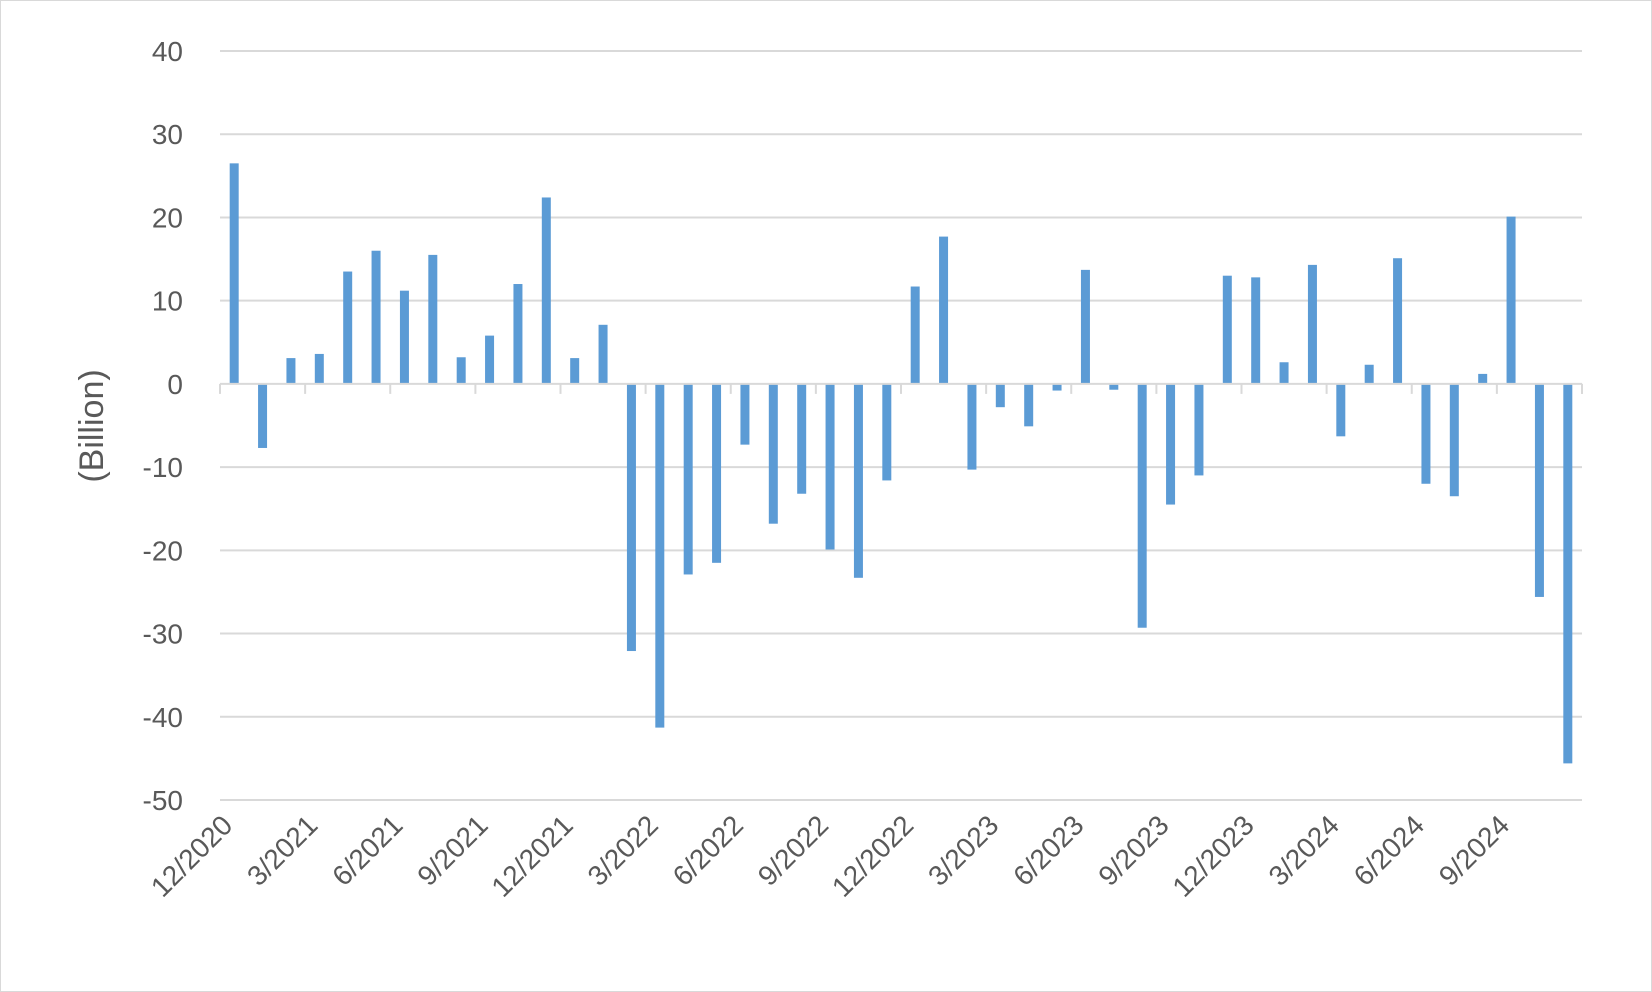  What do you see at coordinates (167, 301) in the screenshot?
I see `y-tick-label: 10` at bounding box center [167, 301].